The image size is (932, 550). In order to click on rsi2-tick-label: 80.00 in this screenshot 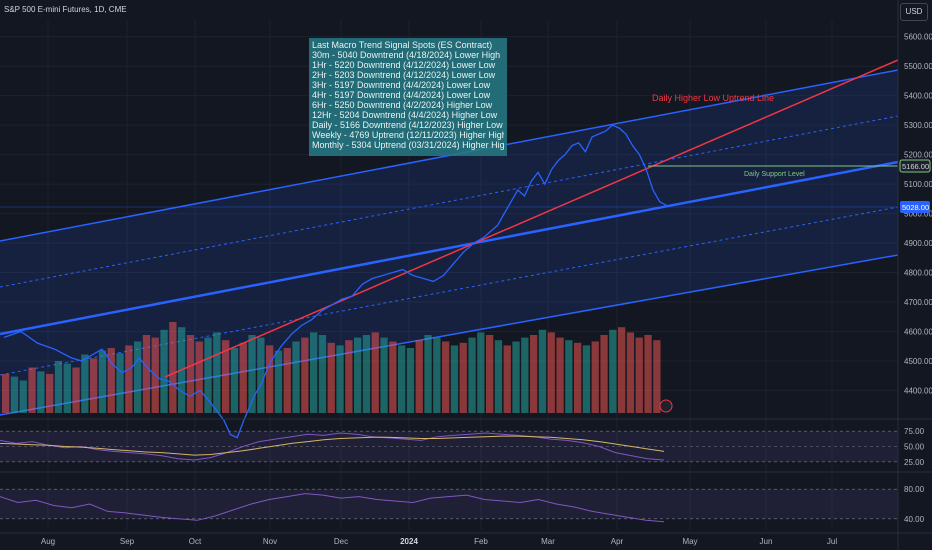, I will do `click(914, 489)`.